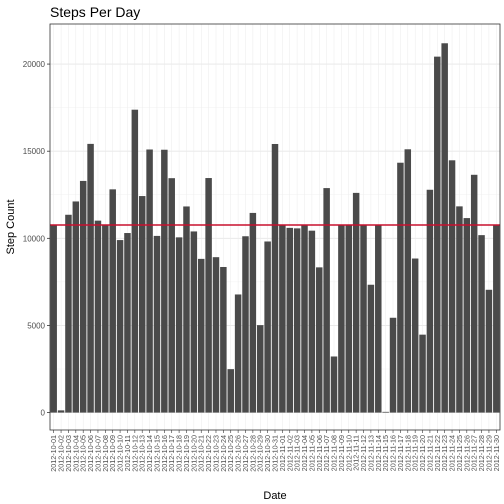  Describe the element at coordinates (156, 453) in the screenshot. I see `x-tick-label: 2012-10-15` at that location.